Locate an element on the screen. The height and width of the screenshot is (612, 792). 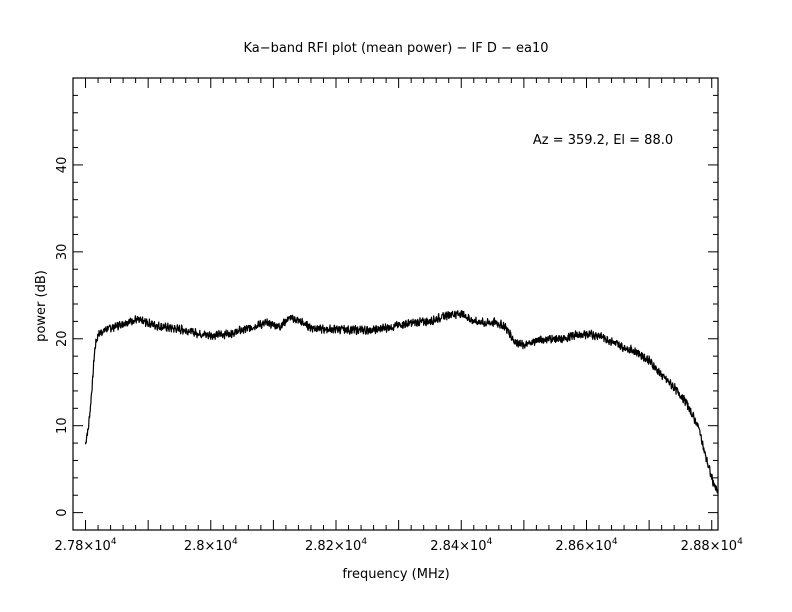
y-tick-label: 20 is located at coordinates (62, 338).